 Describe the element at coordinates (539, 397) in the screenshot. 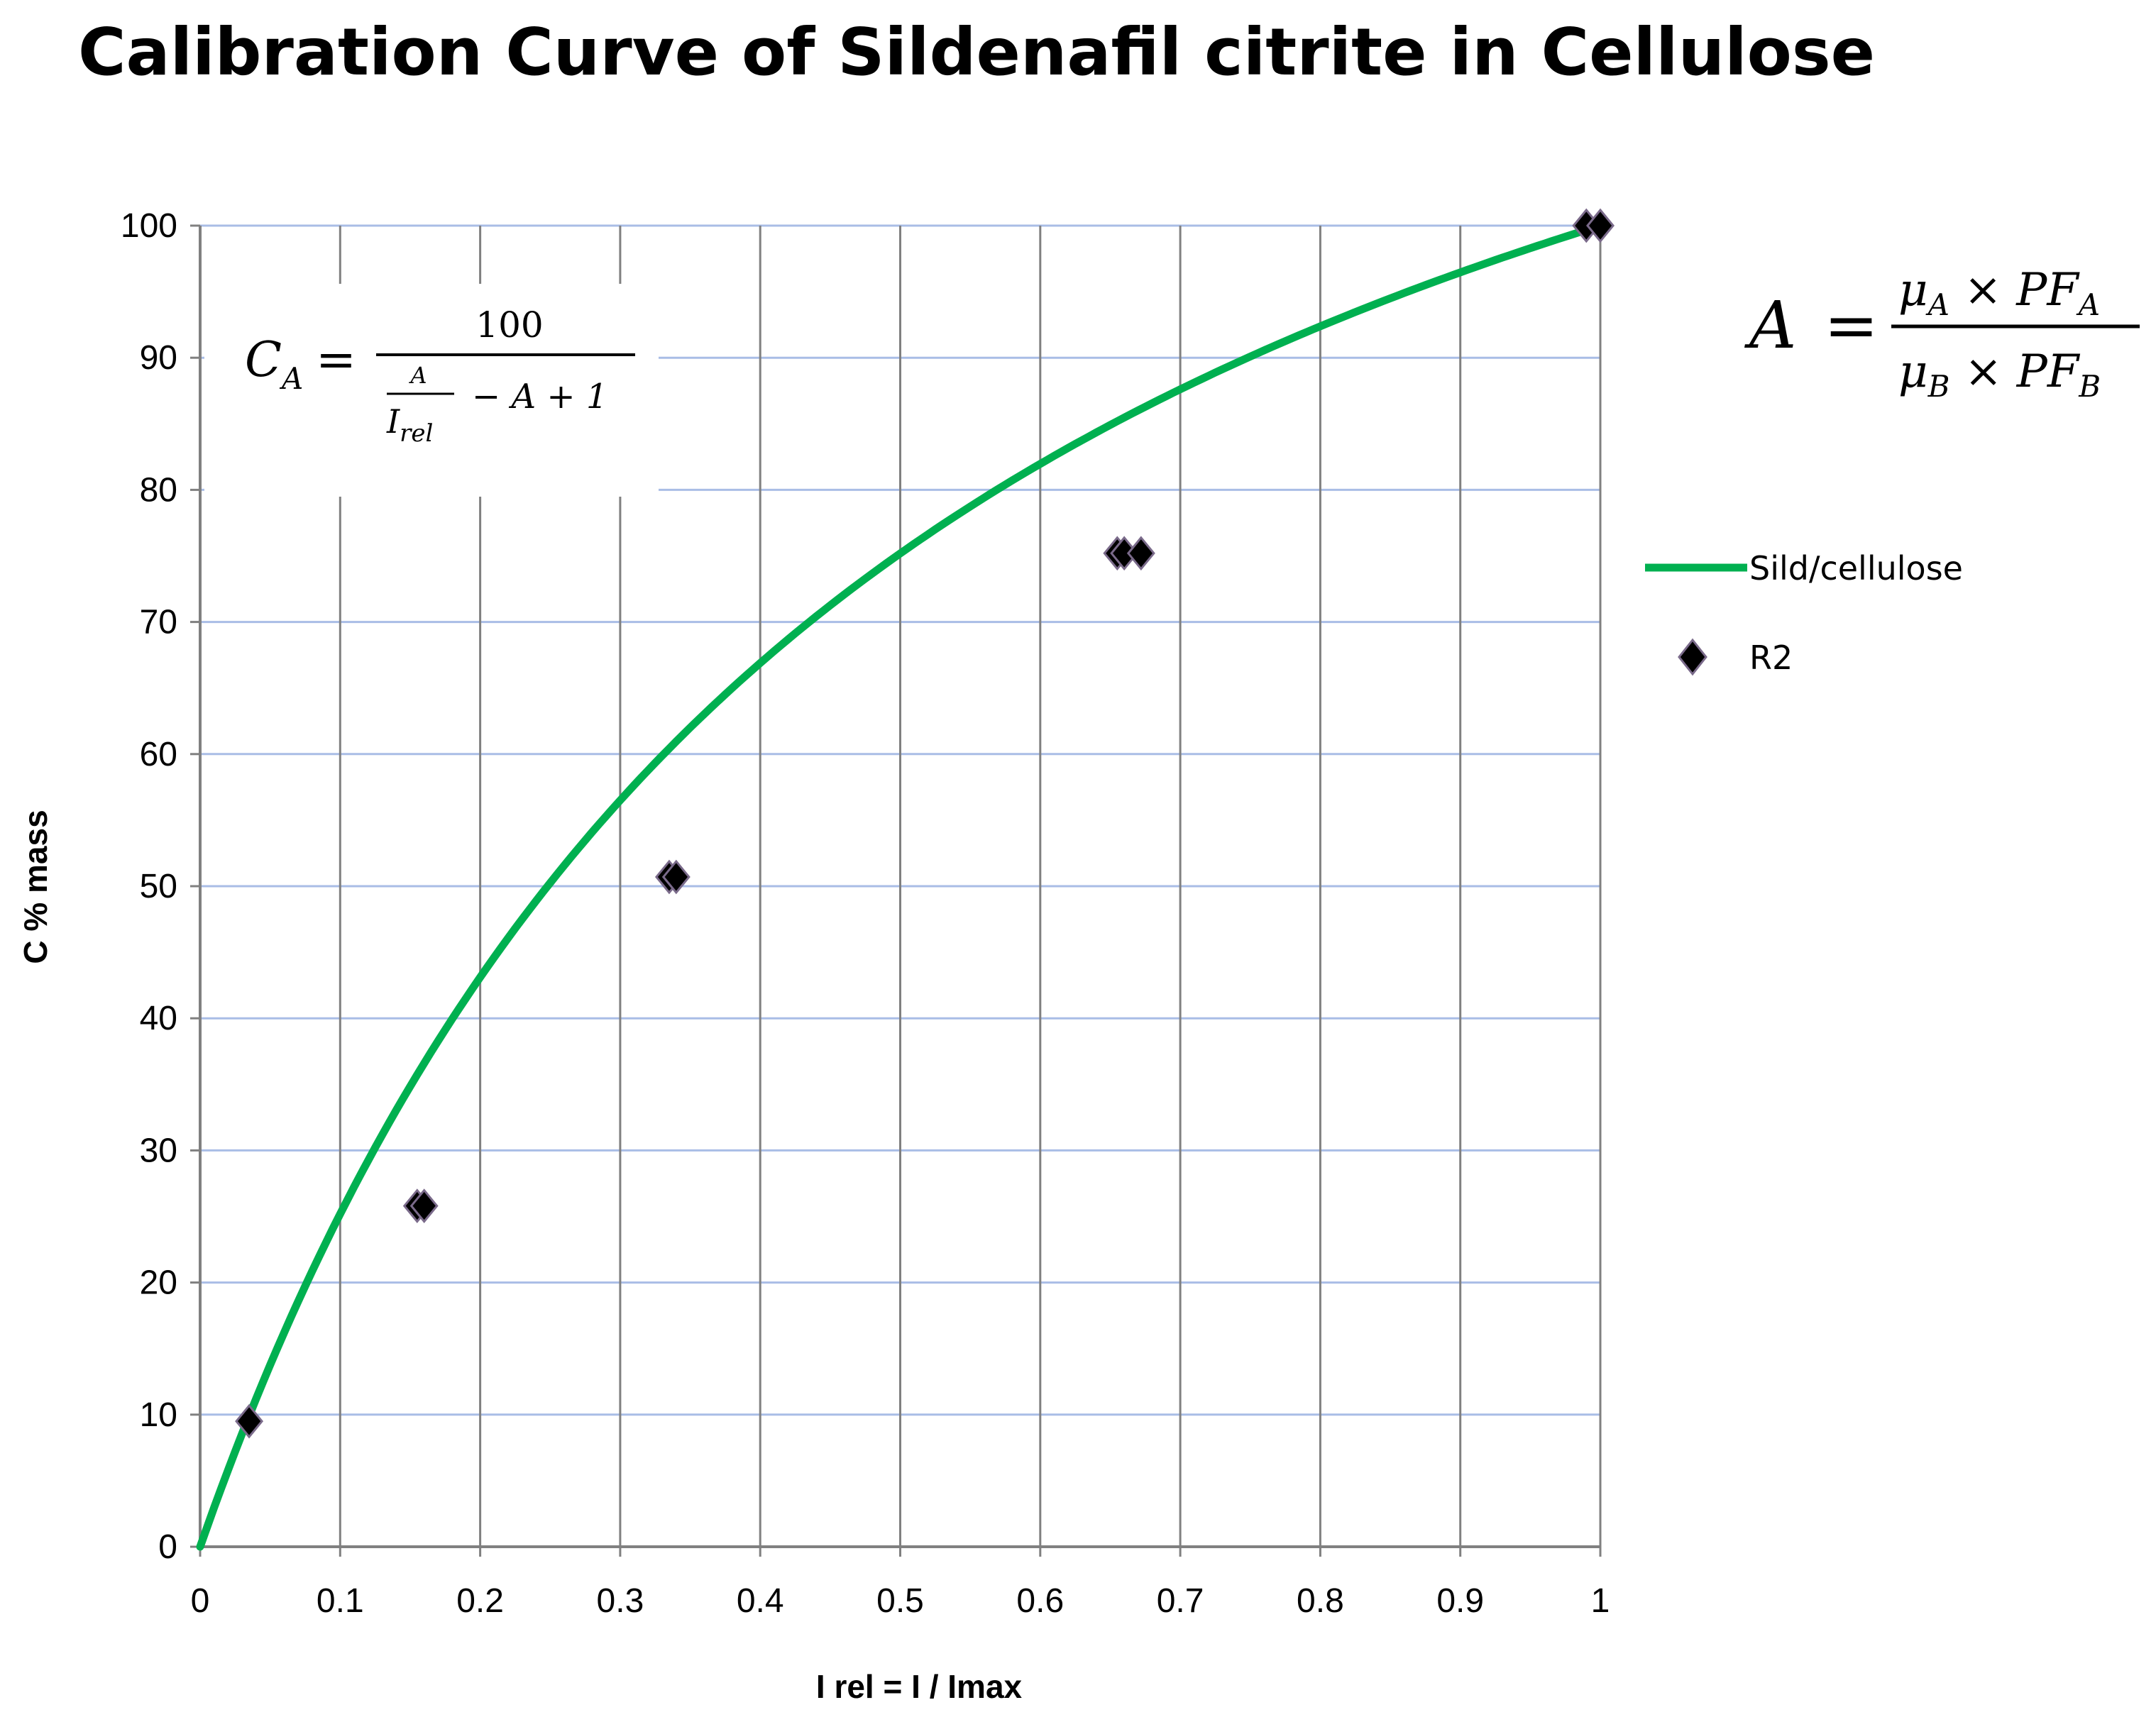

I see `formula-left-tail: − A + 1` at that location.